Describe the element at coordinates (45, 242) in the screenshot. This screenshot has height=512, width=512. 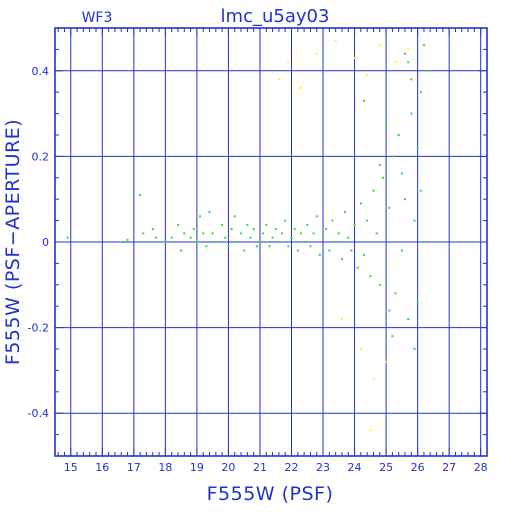
I see `y-tick-label: 0` at that location.